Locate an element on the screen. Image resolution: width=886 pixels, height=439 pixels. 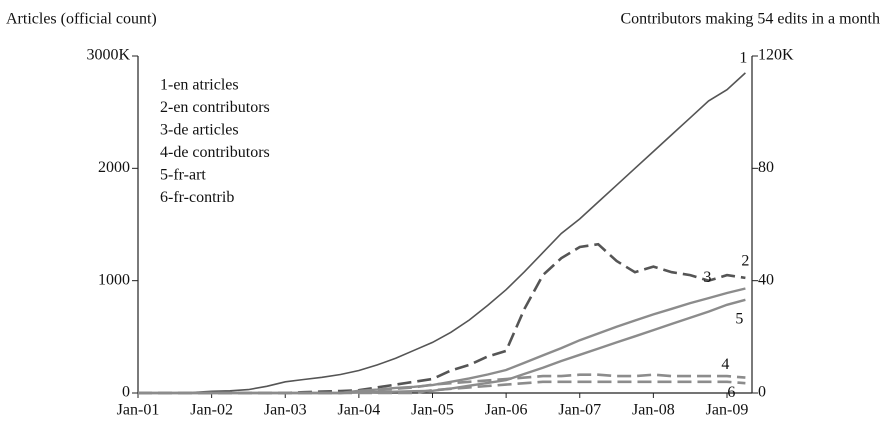
series-tag: 3 is located at coordinates (707, 277).